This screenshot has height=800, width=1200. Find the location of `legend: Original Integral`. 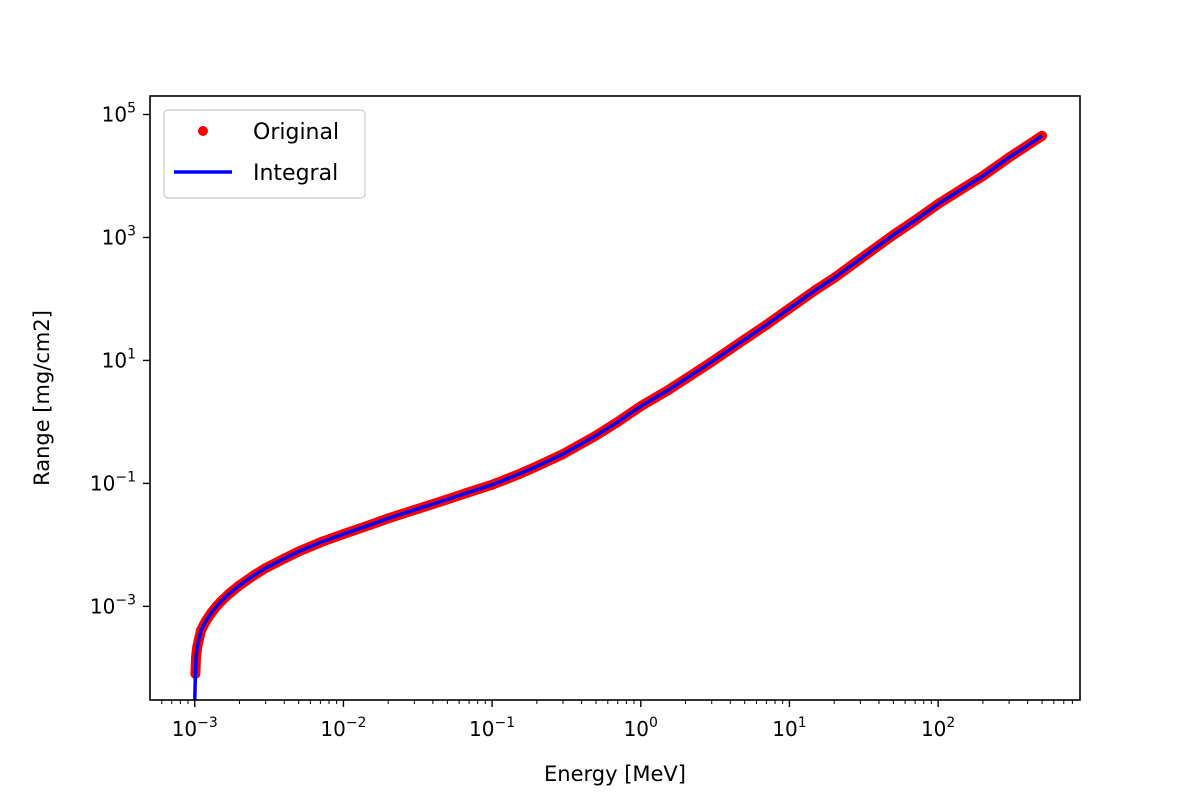

legend: Original Integral is located at coordinates (264, 154).